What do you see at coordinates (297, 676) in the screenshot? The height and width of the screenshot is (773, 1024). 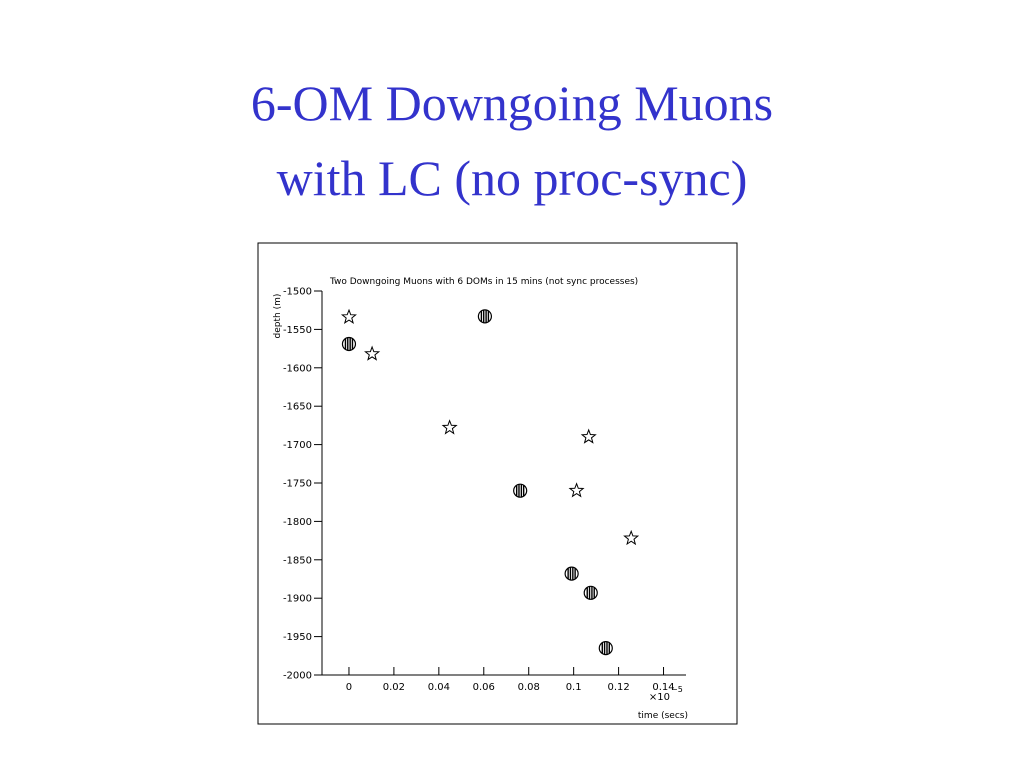 I see `y-tick-label: -2000` at bounding box center [297, 676].